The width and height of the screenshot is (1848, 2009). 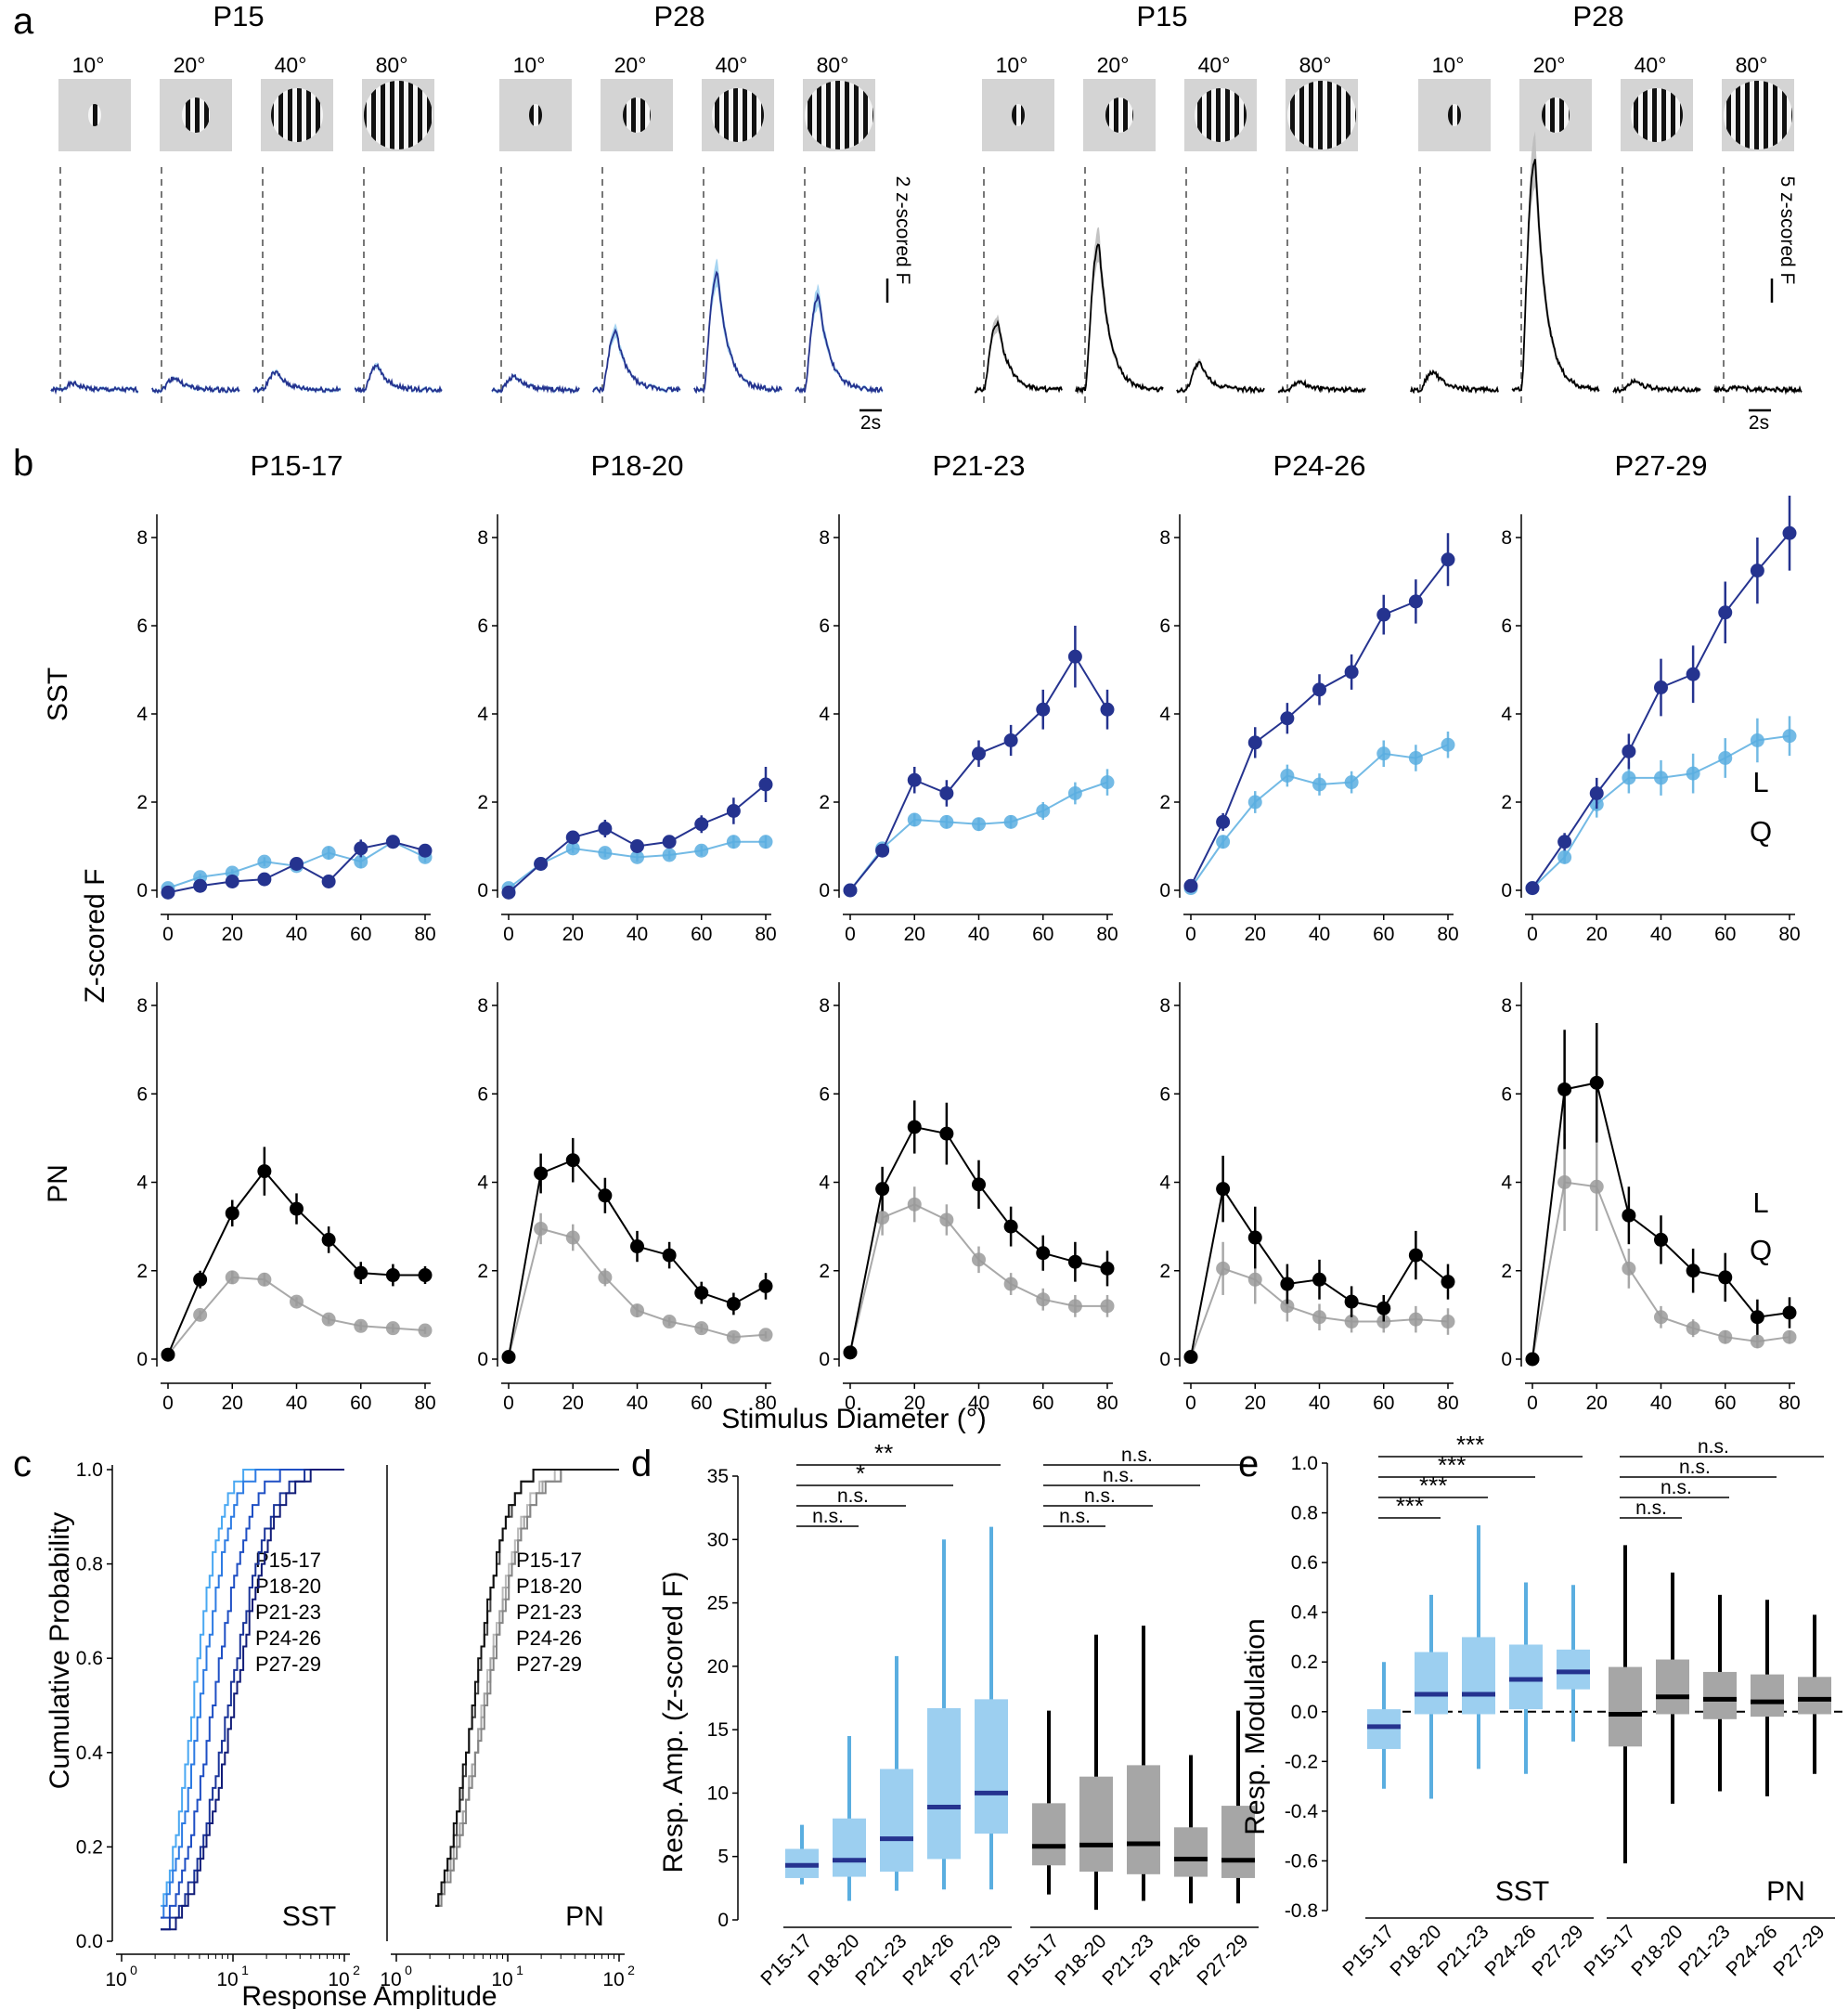 What do you see at coordinates (95, 935) in the screenshot?
I see `y-axis-label: Z-scored F` at bounding box center [95, 935].